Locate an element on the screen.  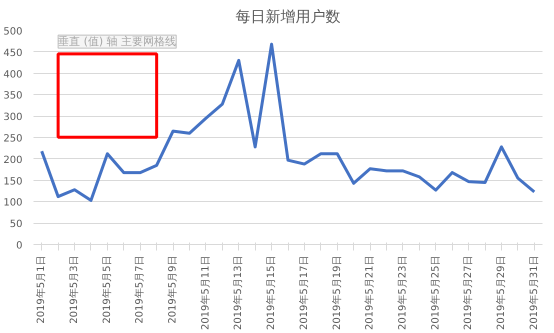
y-tick-label: 400 is located at coordinates (13, 74).